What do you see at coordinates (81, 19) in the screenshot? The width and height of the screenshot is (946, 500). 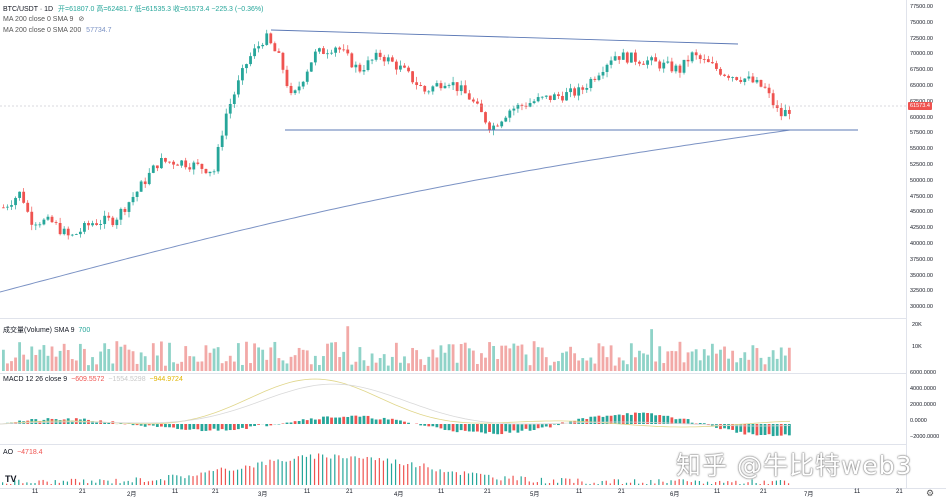 I see `eye-off-icon: ⊘` at bounding box center [81, 19].